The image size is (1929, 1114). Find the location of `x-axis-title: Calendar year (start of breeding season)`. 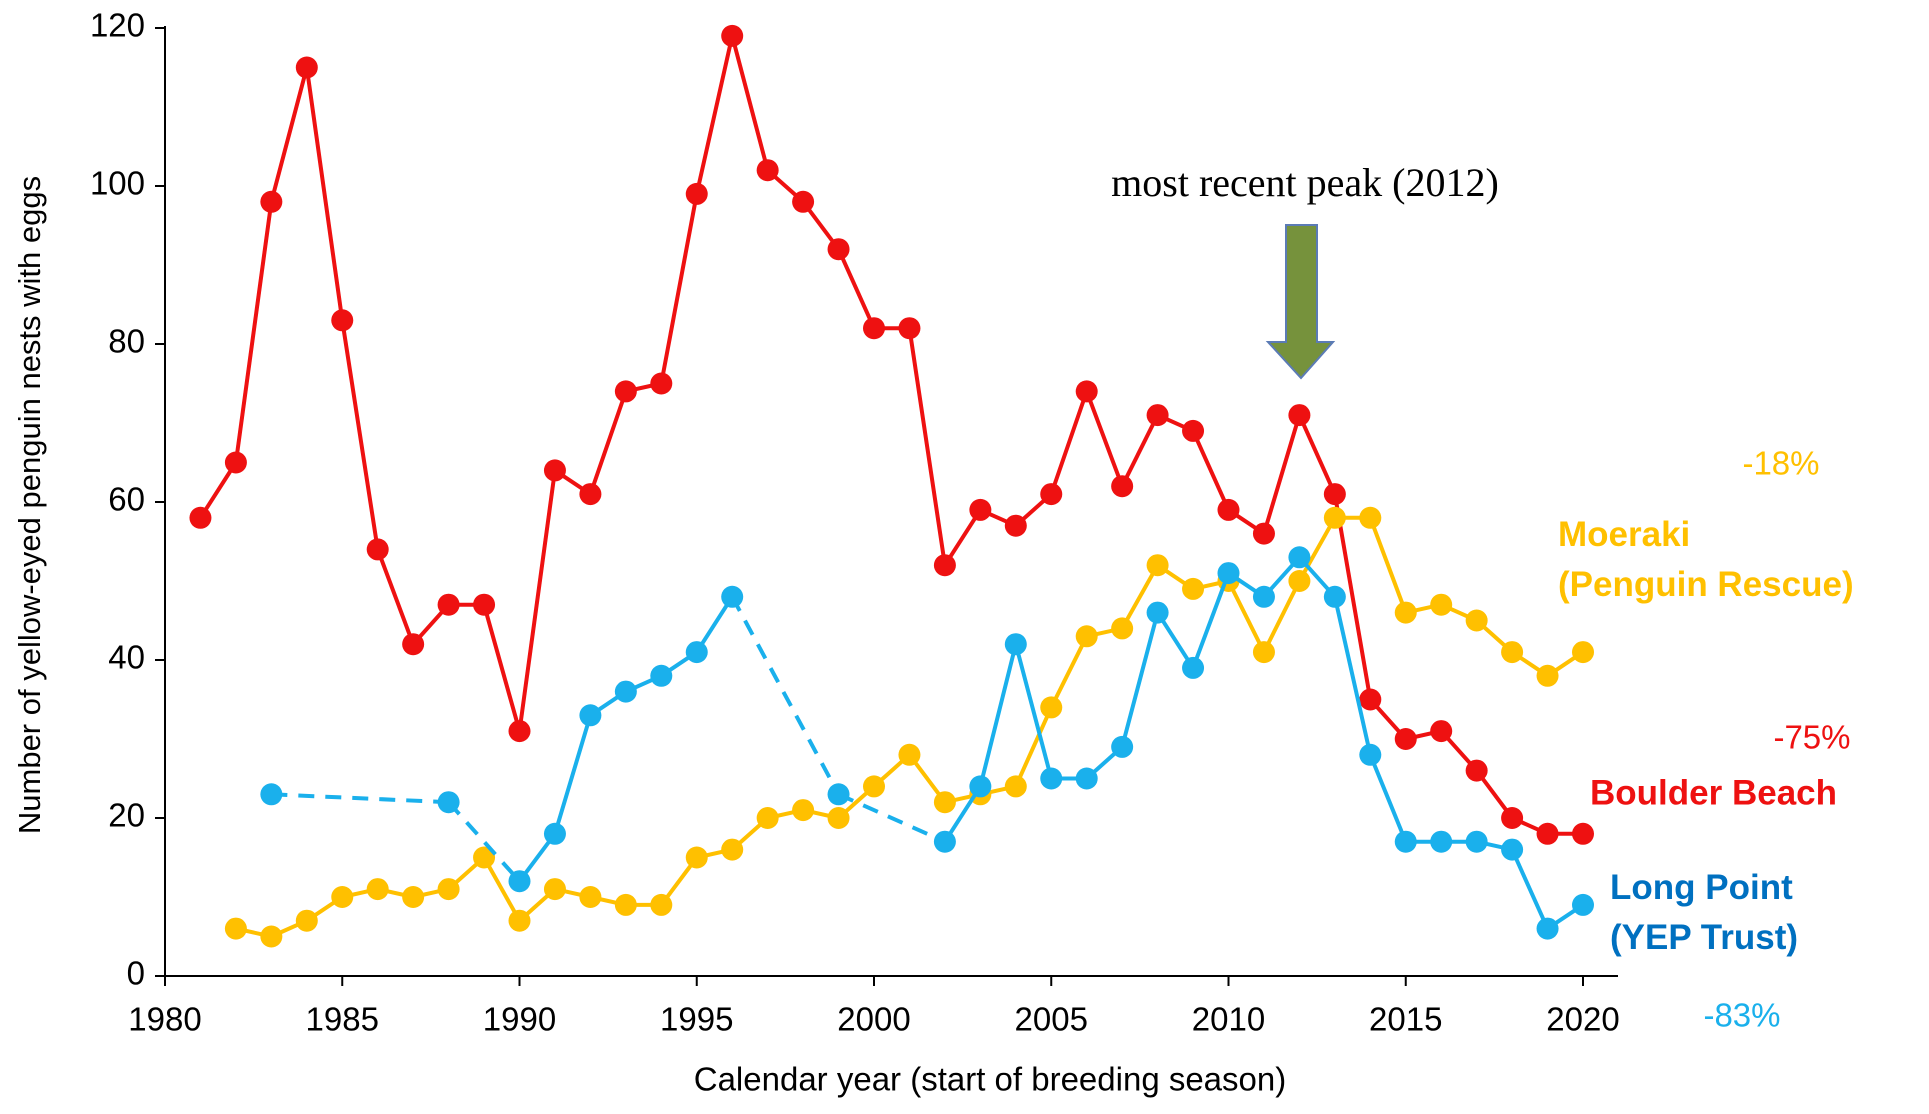

x-axis-title: Calendar year (start of breeding season) is located at coordinates (990, 1079).